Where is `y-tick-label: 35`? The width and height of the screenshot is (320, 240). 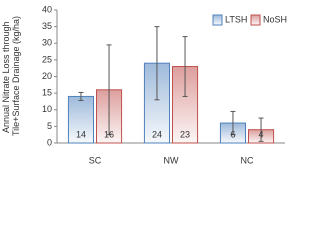
y-tick-label: 35 is located at coordinates (47, 26).